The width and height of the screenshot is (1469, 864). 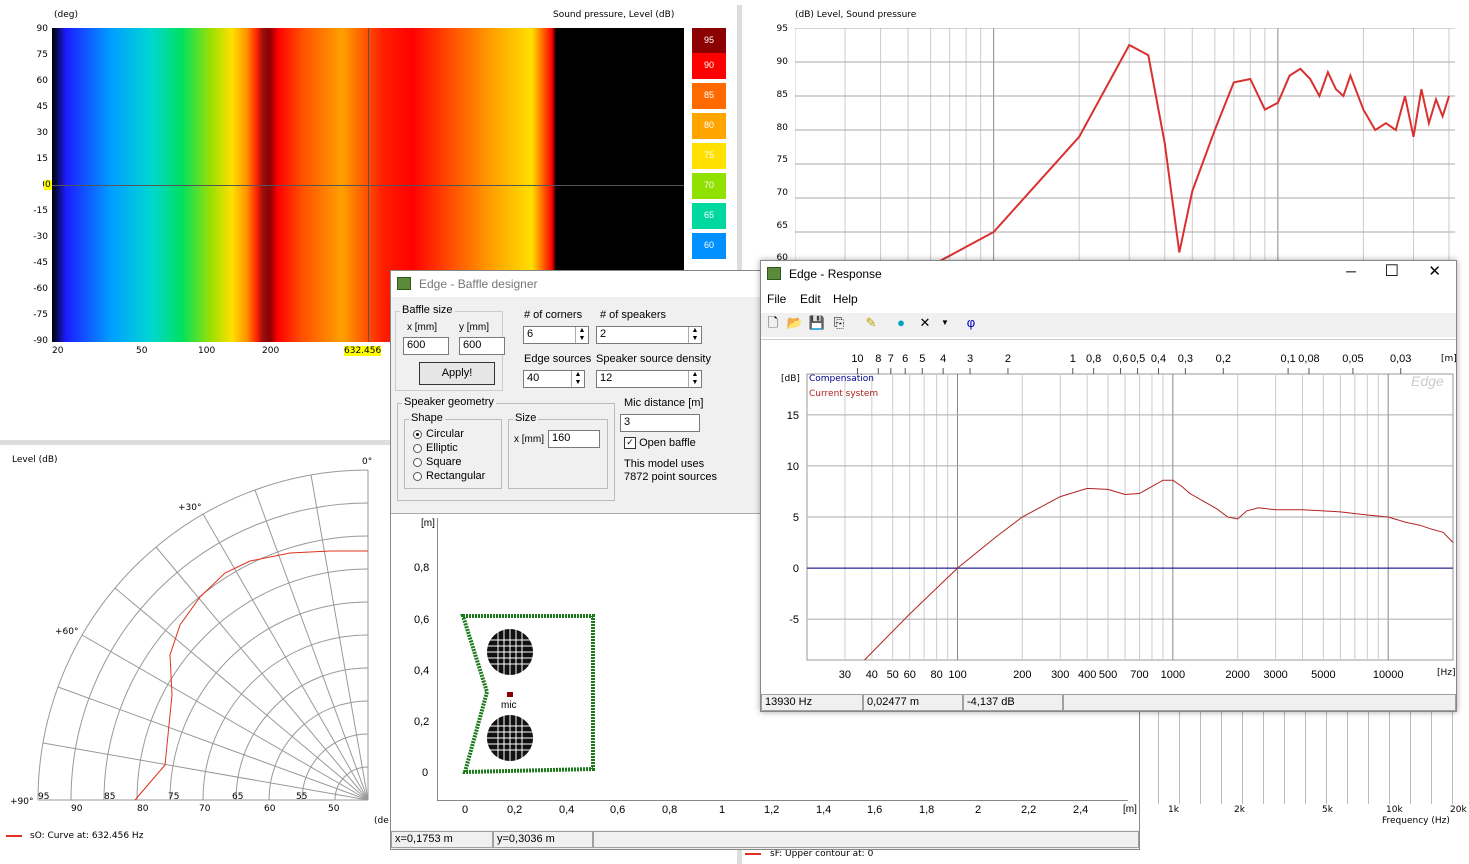 What do you see at coordinates (709, 186) in the screenshot?
I see `colorbar-step: 70` at bounding box center [709, 186].